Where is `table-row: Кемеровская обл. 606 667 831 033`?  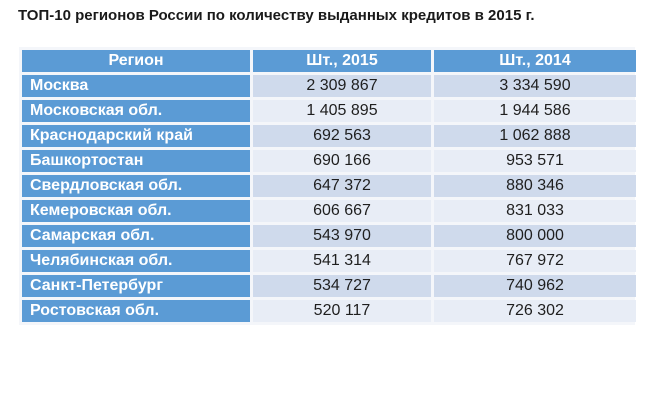
table-row: Кемеровская обл. 606 667 831 033 is located at coordinates (329, 211).